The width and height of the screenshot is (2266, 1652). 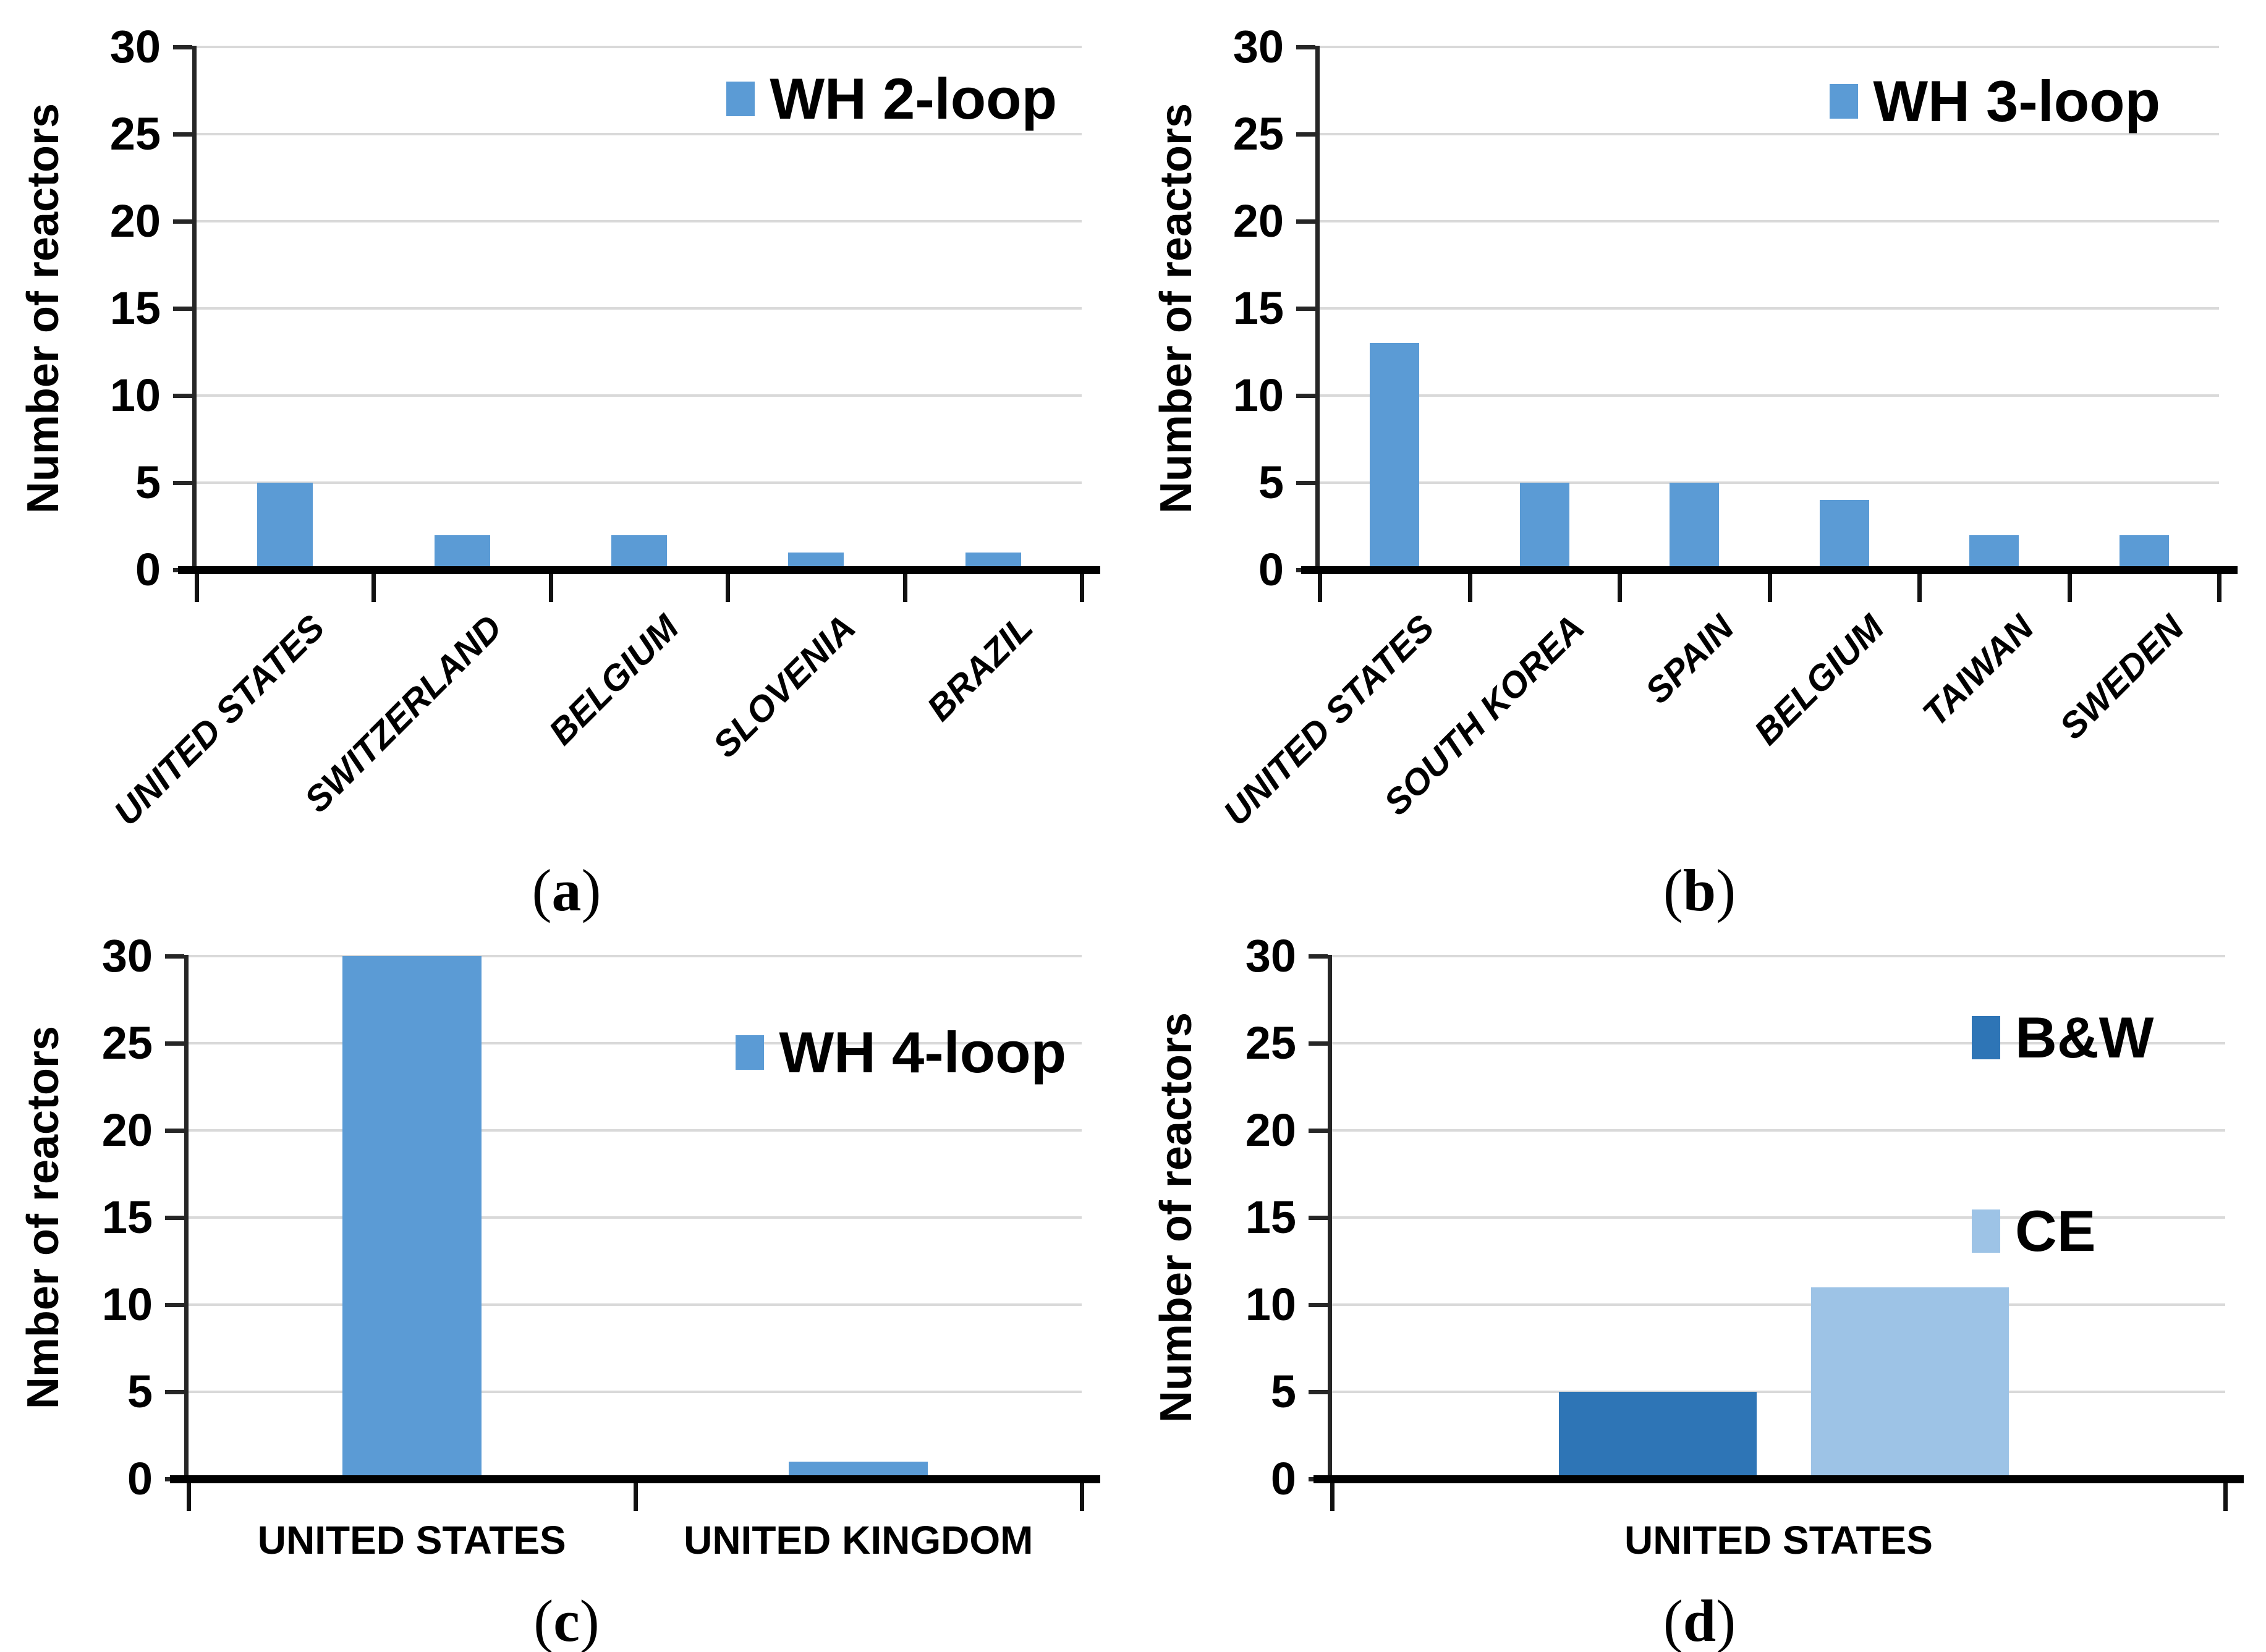 I want to click on legend-entry: B&W, so click(x=2063, y=1037).